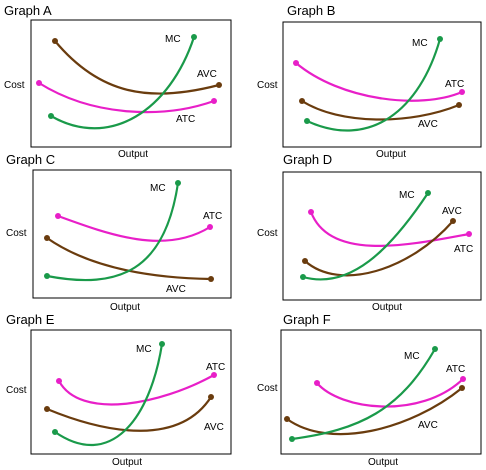 Image resolution: width=486 pixels, height=470 pixels. What do you see at coordinates (51, 116) in the screenshot?
I see `graph-a-mc-start-point` at bounding box center [51, 116].